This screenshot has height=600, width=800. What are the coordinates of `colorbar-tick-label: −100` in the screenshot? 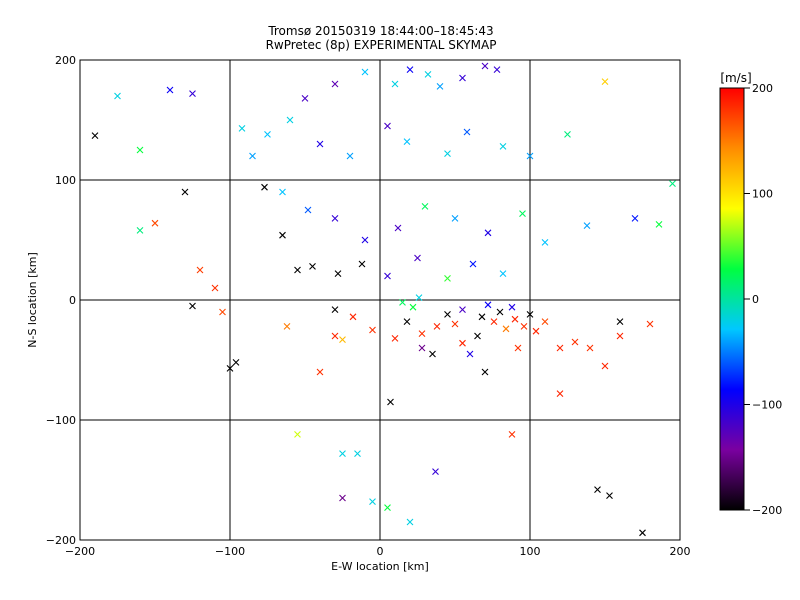 It's located at (767, 405).